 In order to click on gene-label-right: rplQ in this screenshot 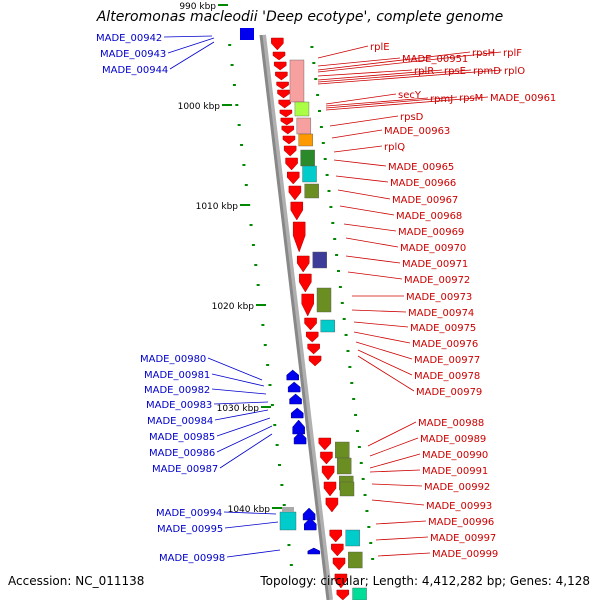, I will do `click(394, 147)`.